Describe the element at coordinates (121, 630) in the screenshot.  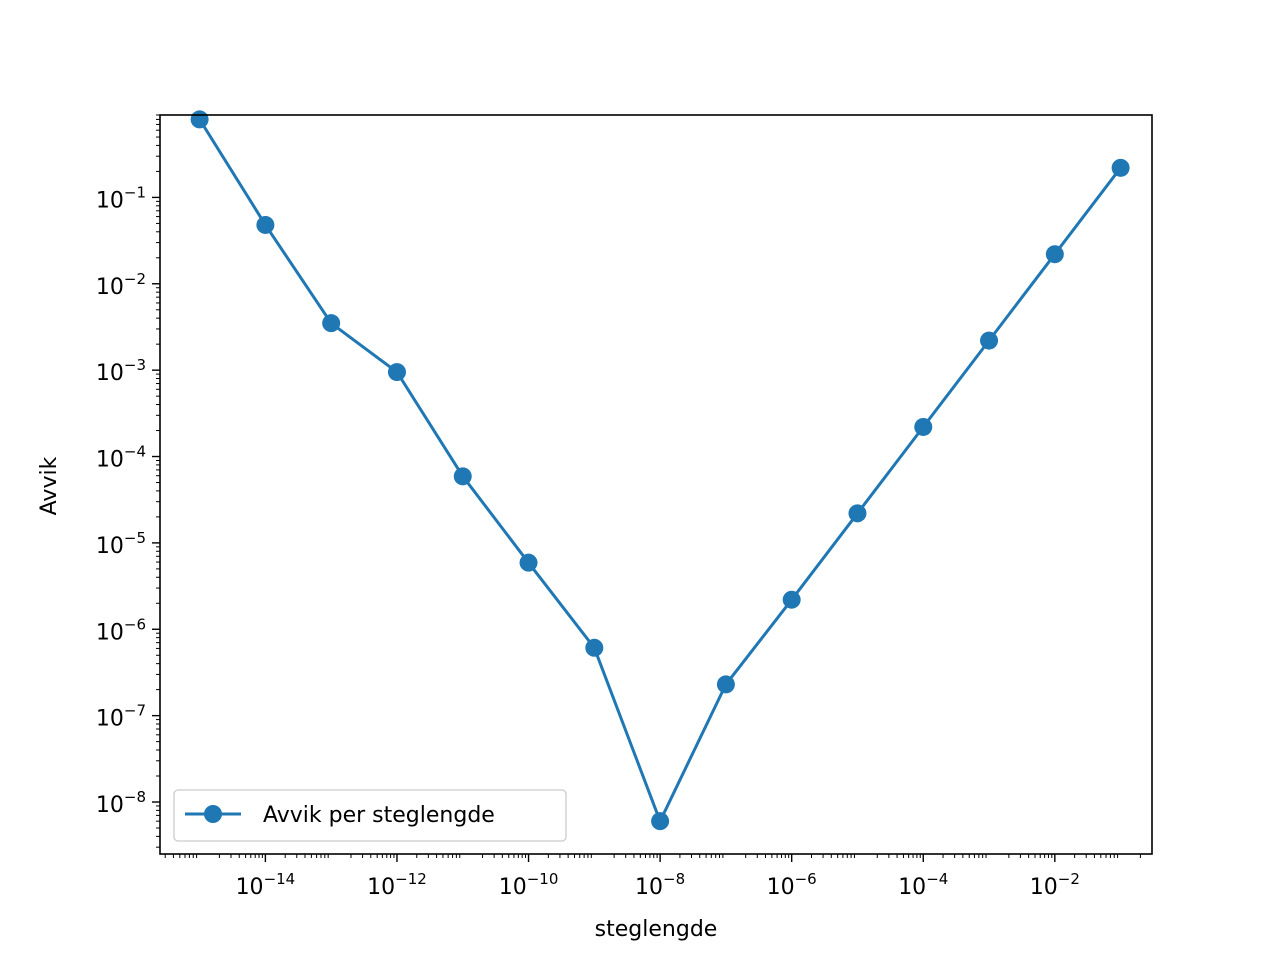
I see `y-tick-label: 10⁻⁶` at that location.